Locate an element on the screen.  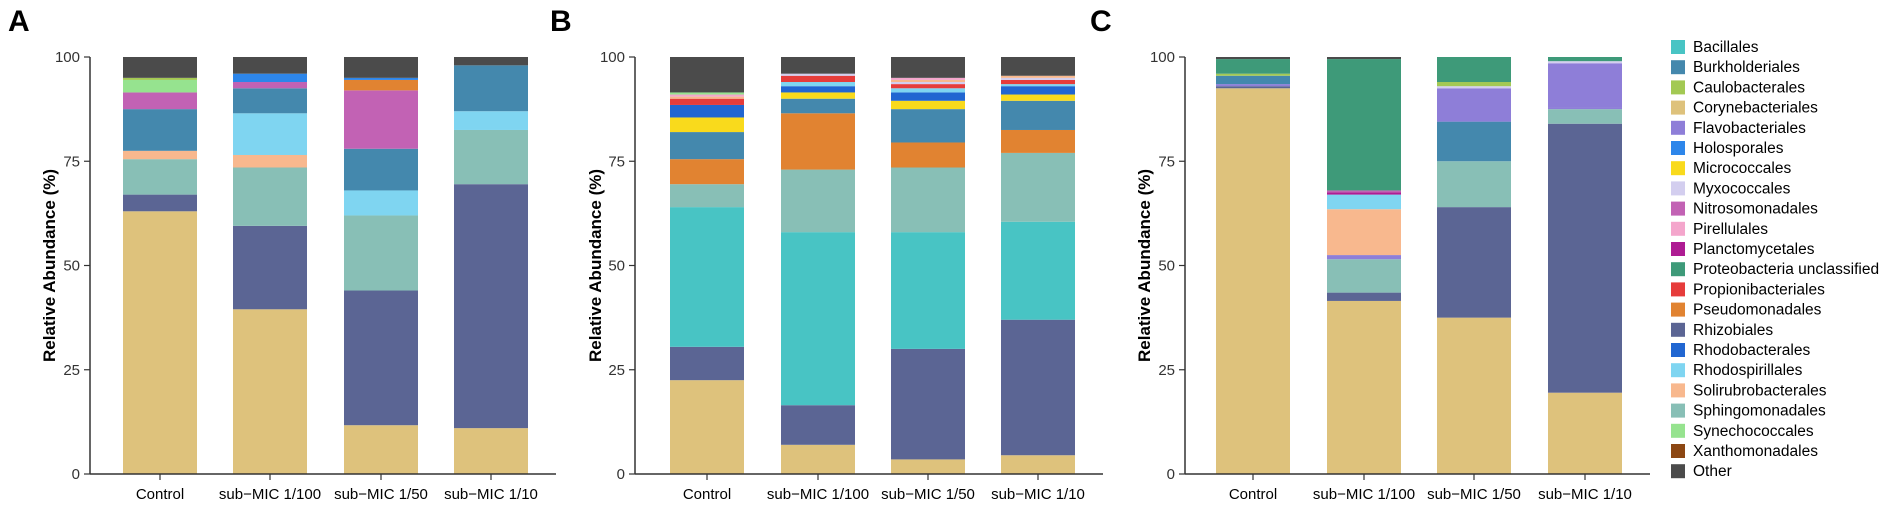
legend-label: Other is located at coordinates (1712, 471).